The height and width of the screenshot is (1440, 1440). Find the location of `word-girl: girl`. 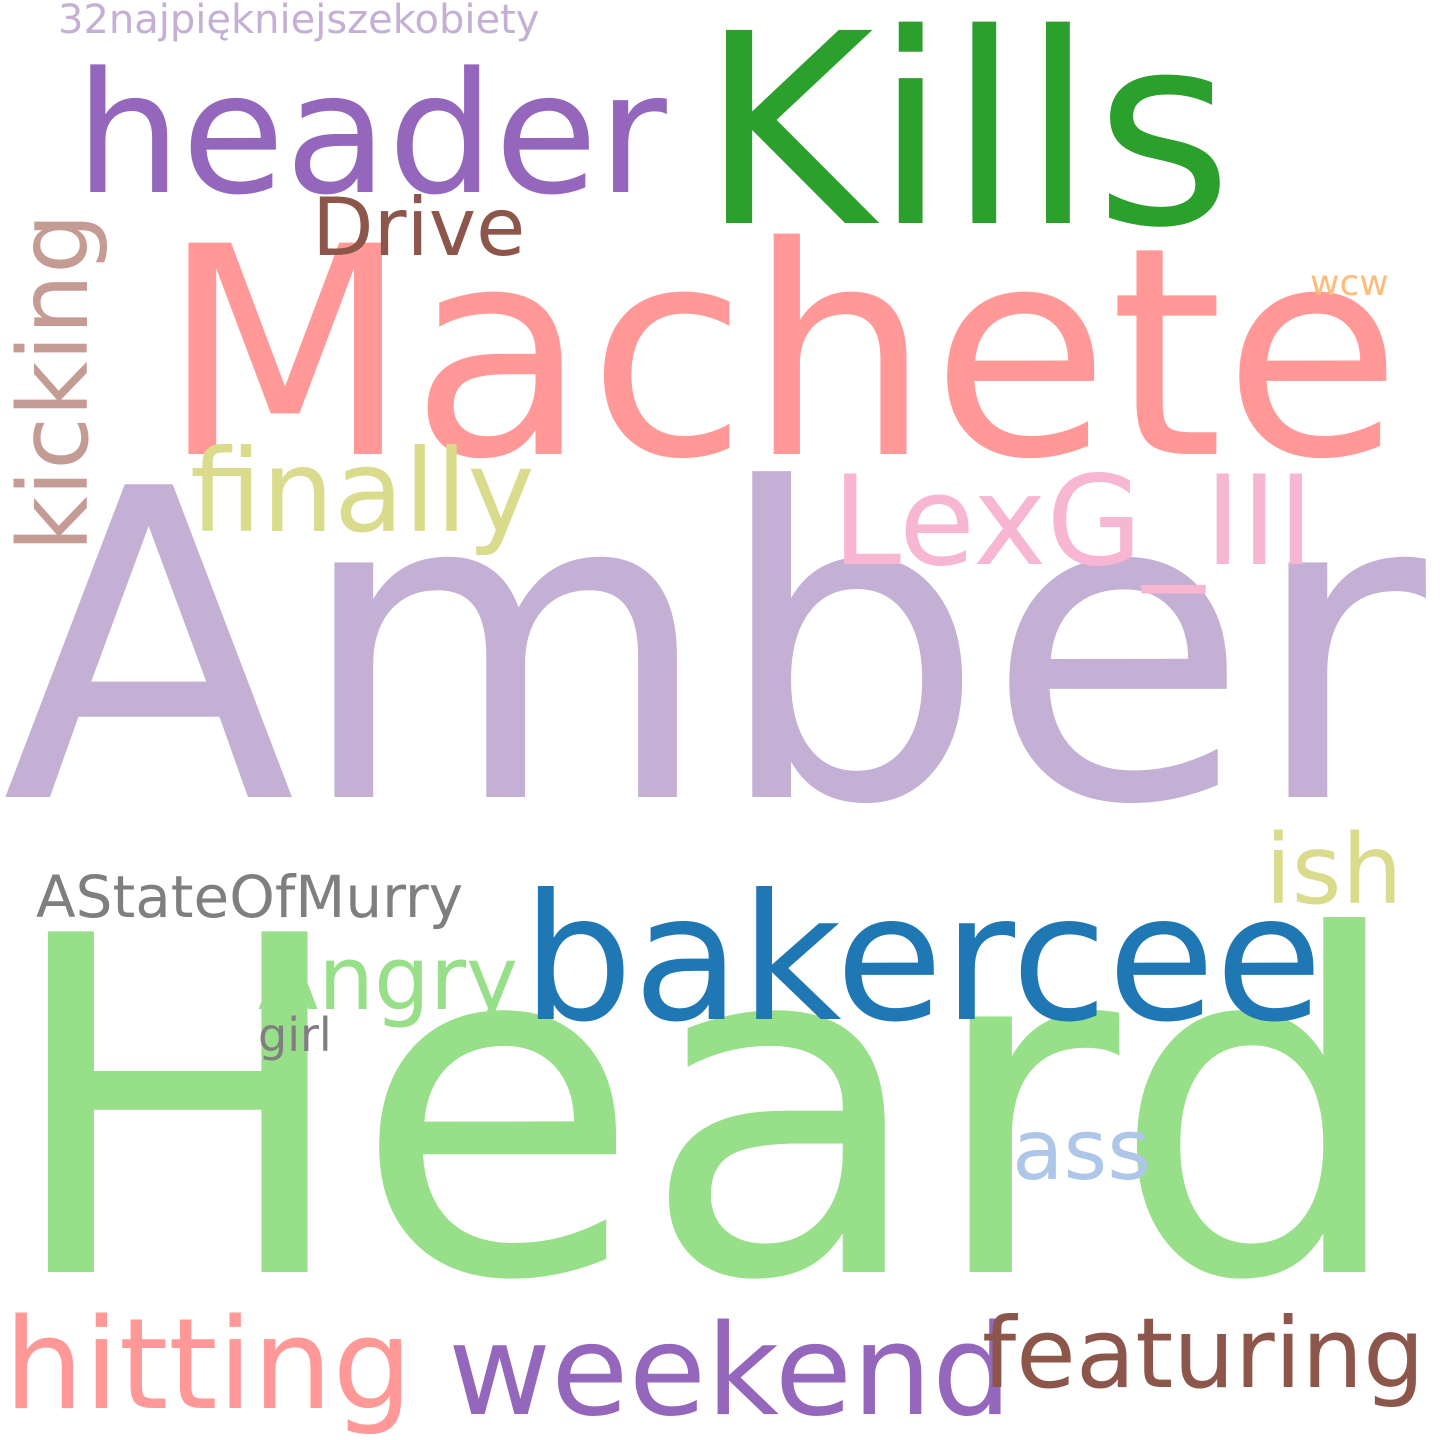

word-girl: girl is located at coordinates (295, 1035).